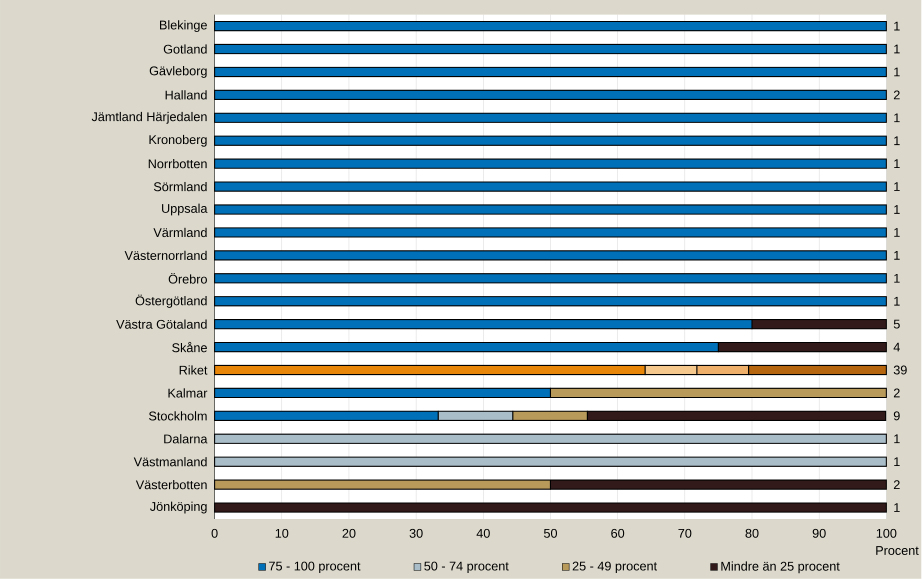 This screenshot has width=923, height=579. Describe the element at coordinates (178, 508) in the screenshot. I see `y-tick-label: Jönköping` at that location.